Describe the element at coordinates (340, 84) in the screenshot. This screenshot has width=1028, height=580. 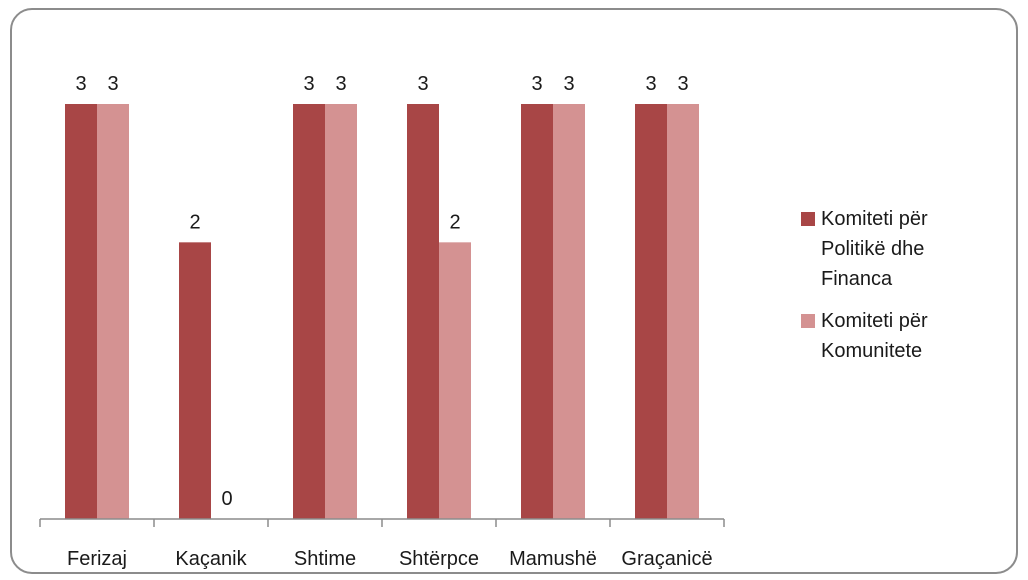
I see `data-label-shtime-series-2: 3` at that location.